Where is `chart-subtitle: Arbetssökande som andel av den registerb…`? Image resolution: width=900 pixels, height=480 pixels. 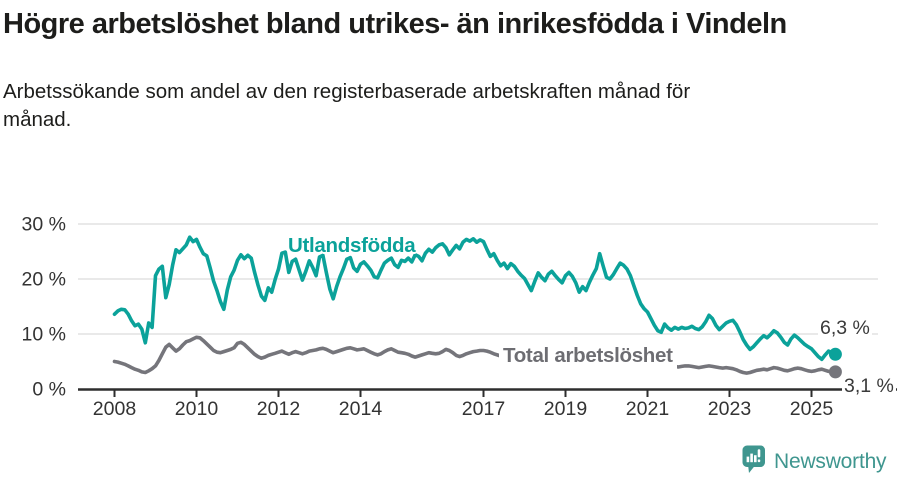 chart-subtitle: Arbetssökande som andel av den registerb… is located at coordinates (347, 106).